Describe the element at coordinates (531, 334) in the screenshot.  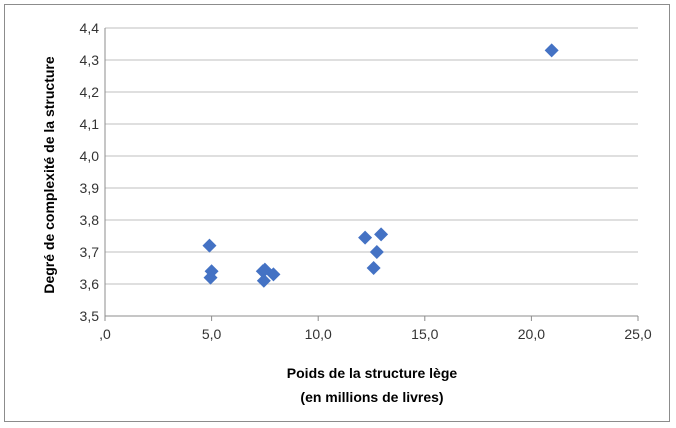
I see `x-tick-label: 20,0` at that location.